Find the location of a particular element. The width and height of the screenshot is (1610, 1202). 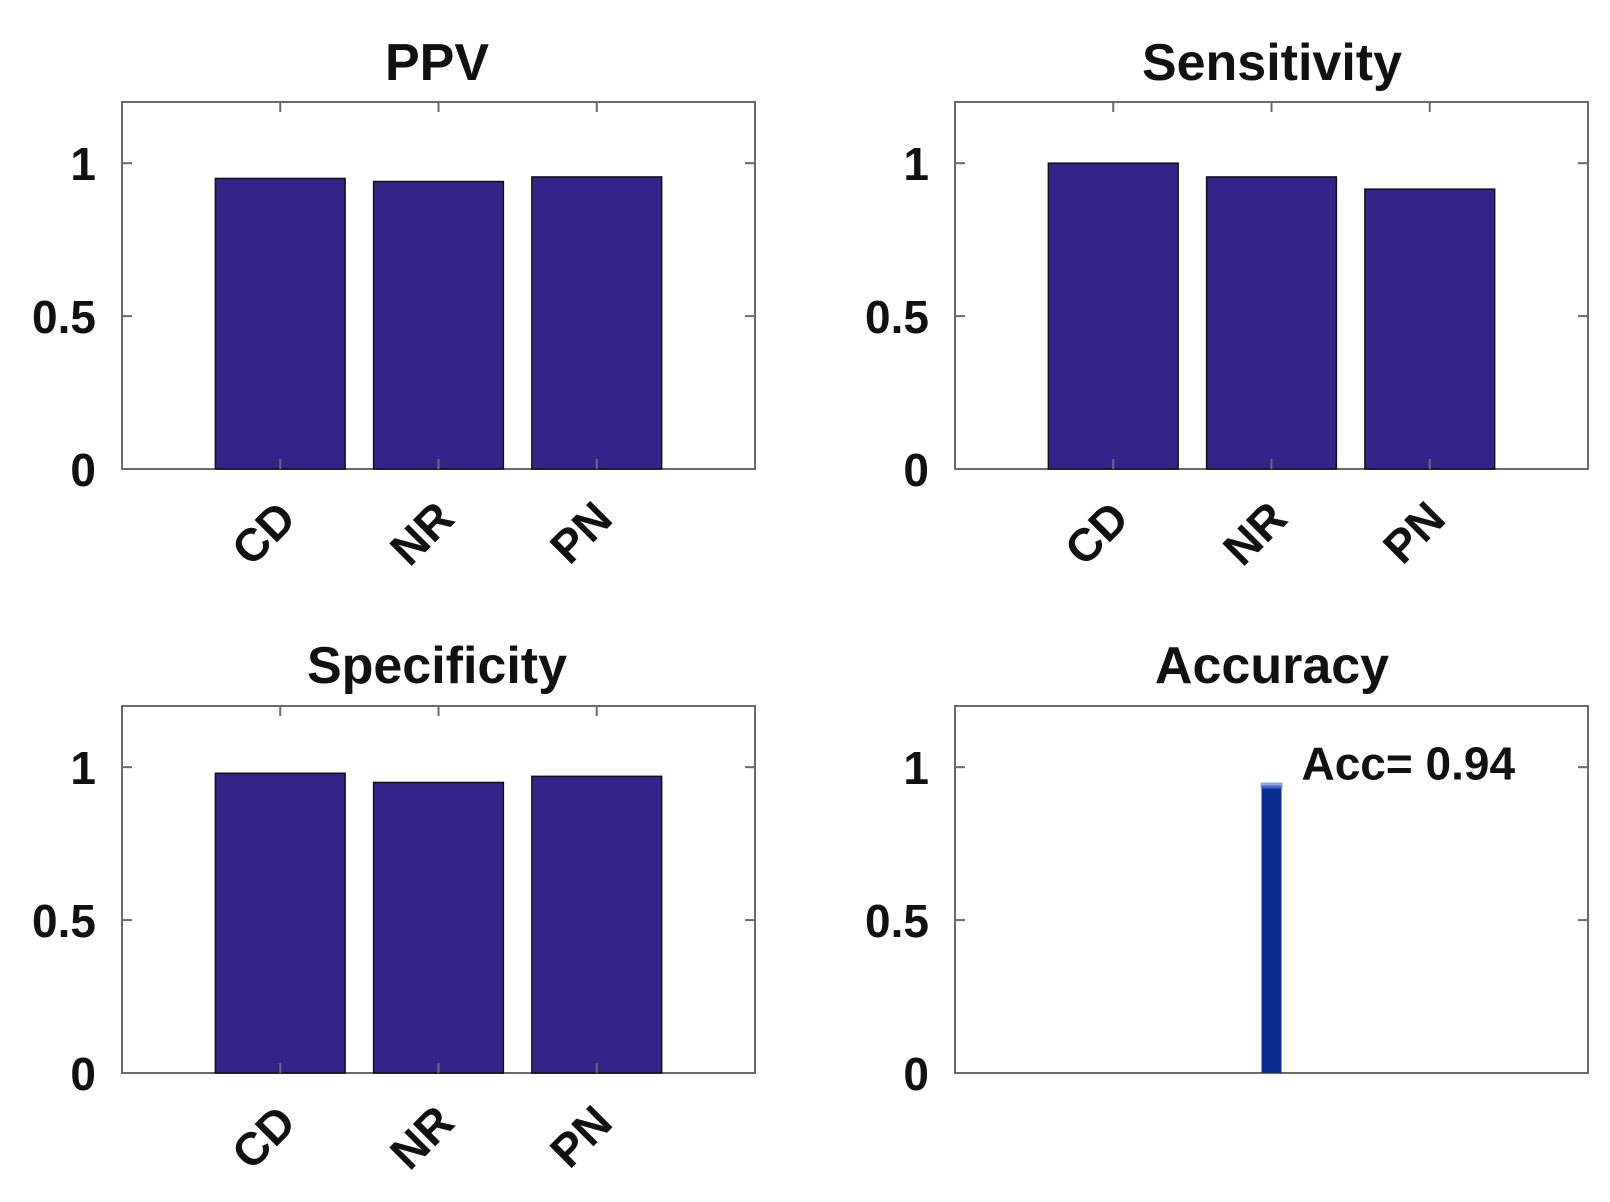

panel-title: Specificity is located at coordinates (437, 666).